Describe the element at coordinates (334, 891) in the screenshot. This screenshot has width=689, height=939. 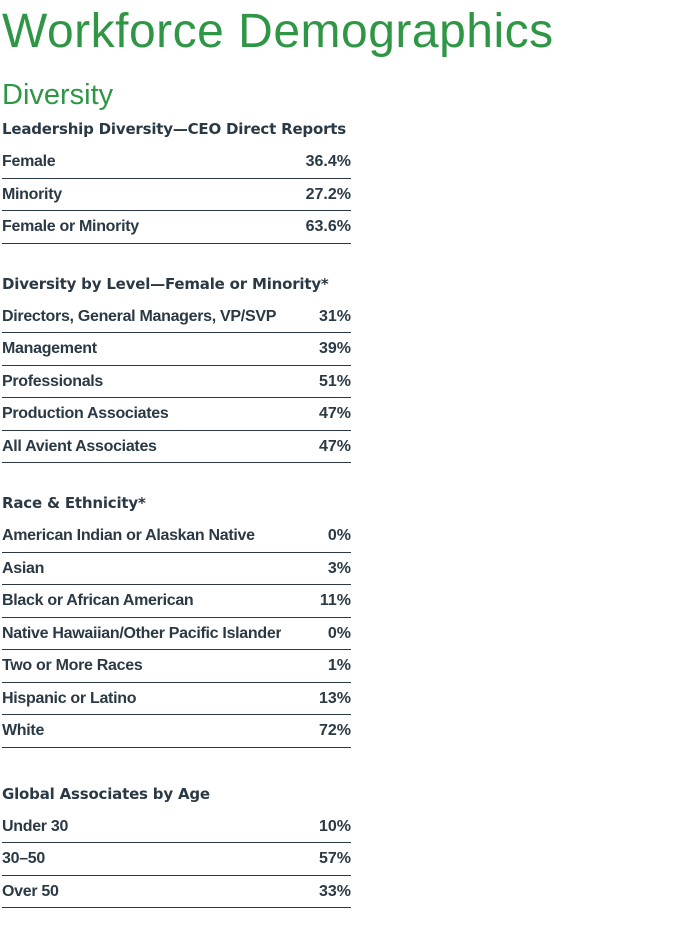
I see `row-value: 33%` at that location.